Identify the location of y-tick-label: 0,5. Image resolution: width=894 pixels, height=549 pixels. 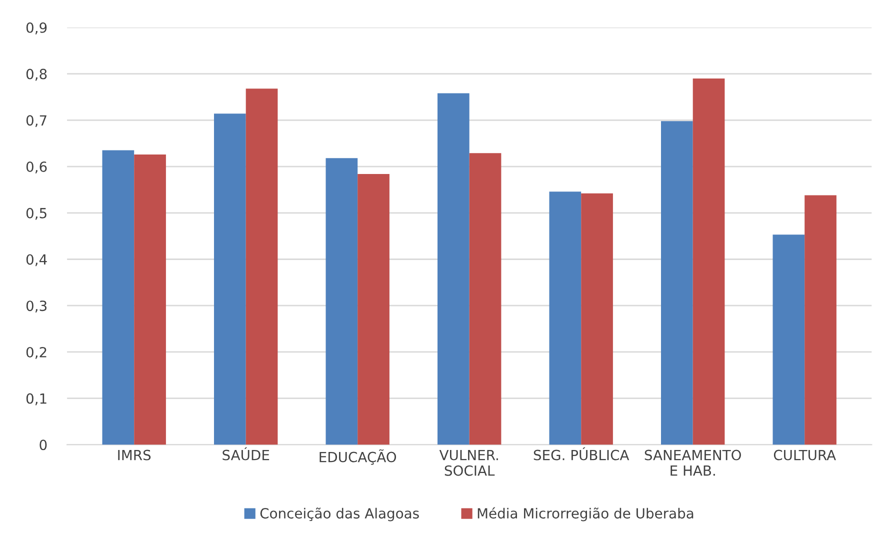
(36, 214).